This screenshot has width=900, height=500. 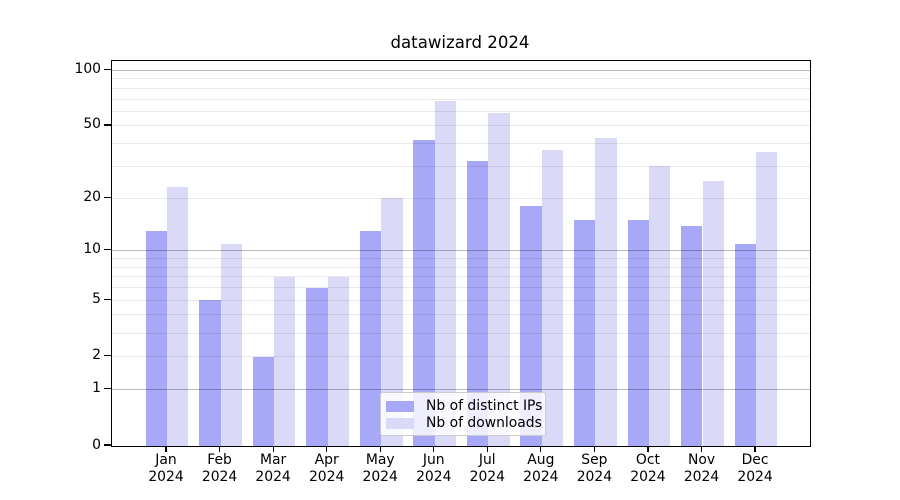 I want to click on y-tick-label: 20, so click(x=92, y=196).